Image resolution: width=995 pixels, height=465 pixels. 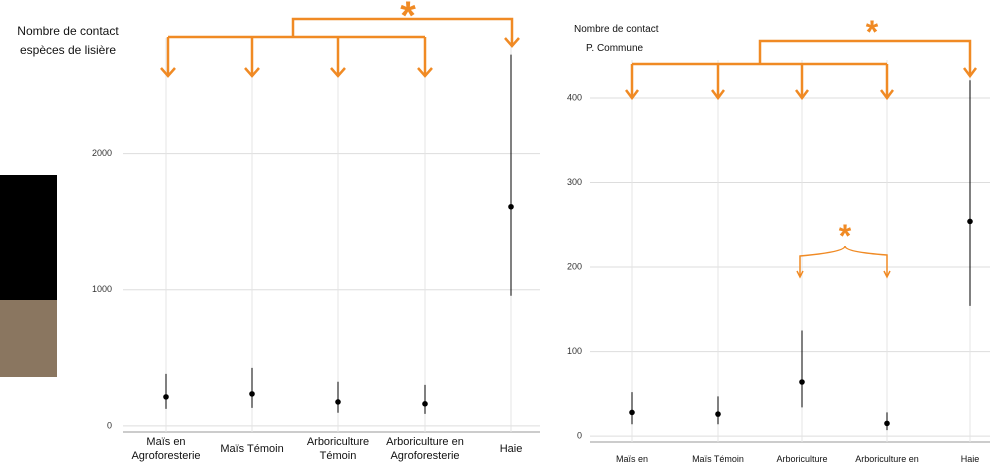 I want to click on y-tick-label: 200, so click(x=574, y=266).